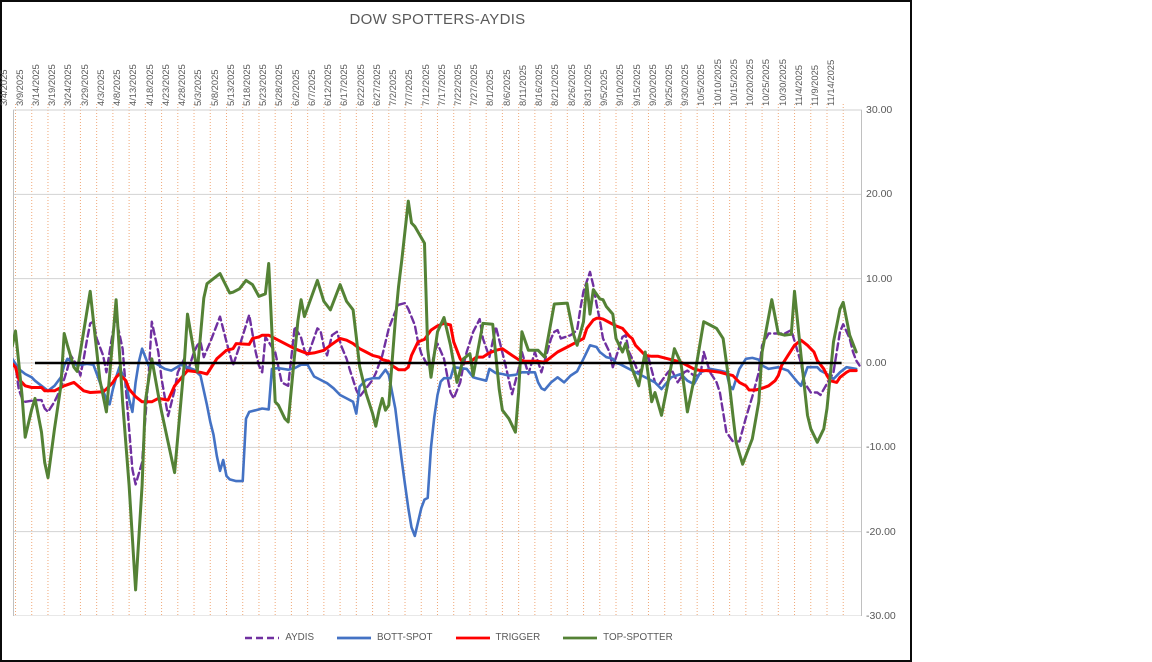 The image size is (1152, 662). What do you see at coordinates (344, 85) in the screenshot?
I see `x-tick-label: 6/17/2025` at bounding box center [344, 85].